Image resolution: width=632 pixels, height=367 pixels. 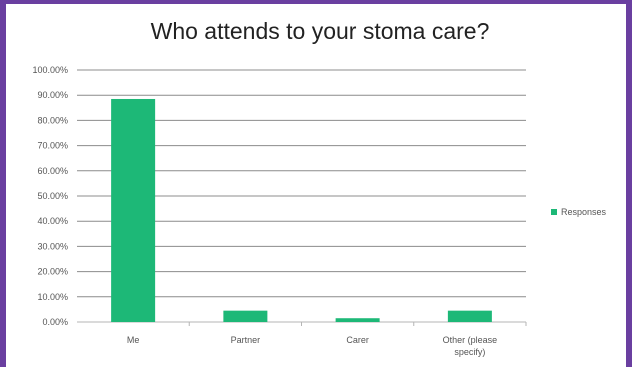 What do you see at coordinates (246, 340) in the screenshot?
I see `x-category-label: Partner` at bounding box center [246, 340].